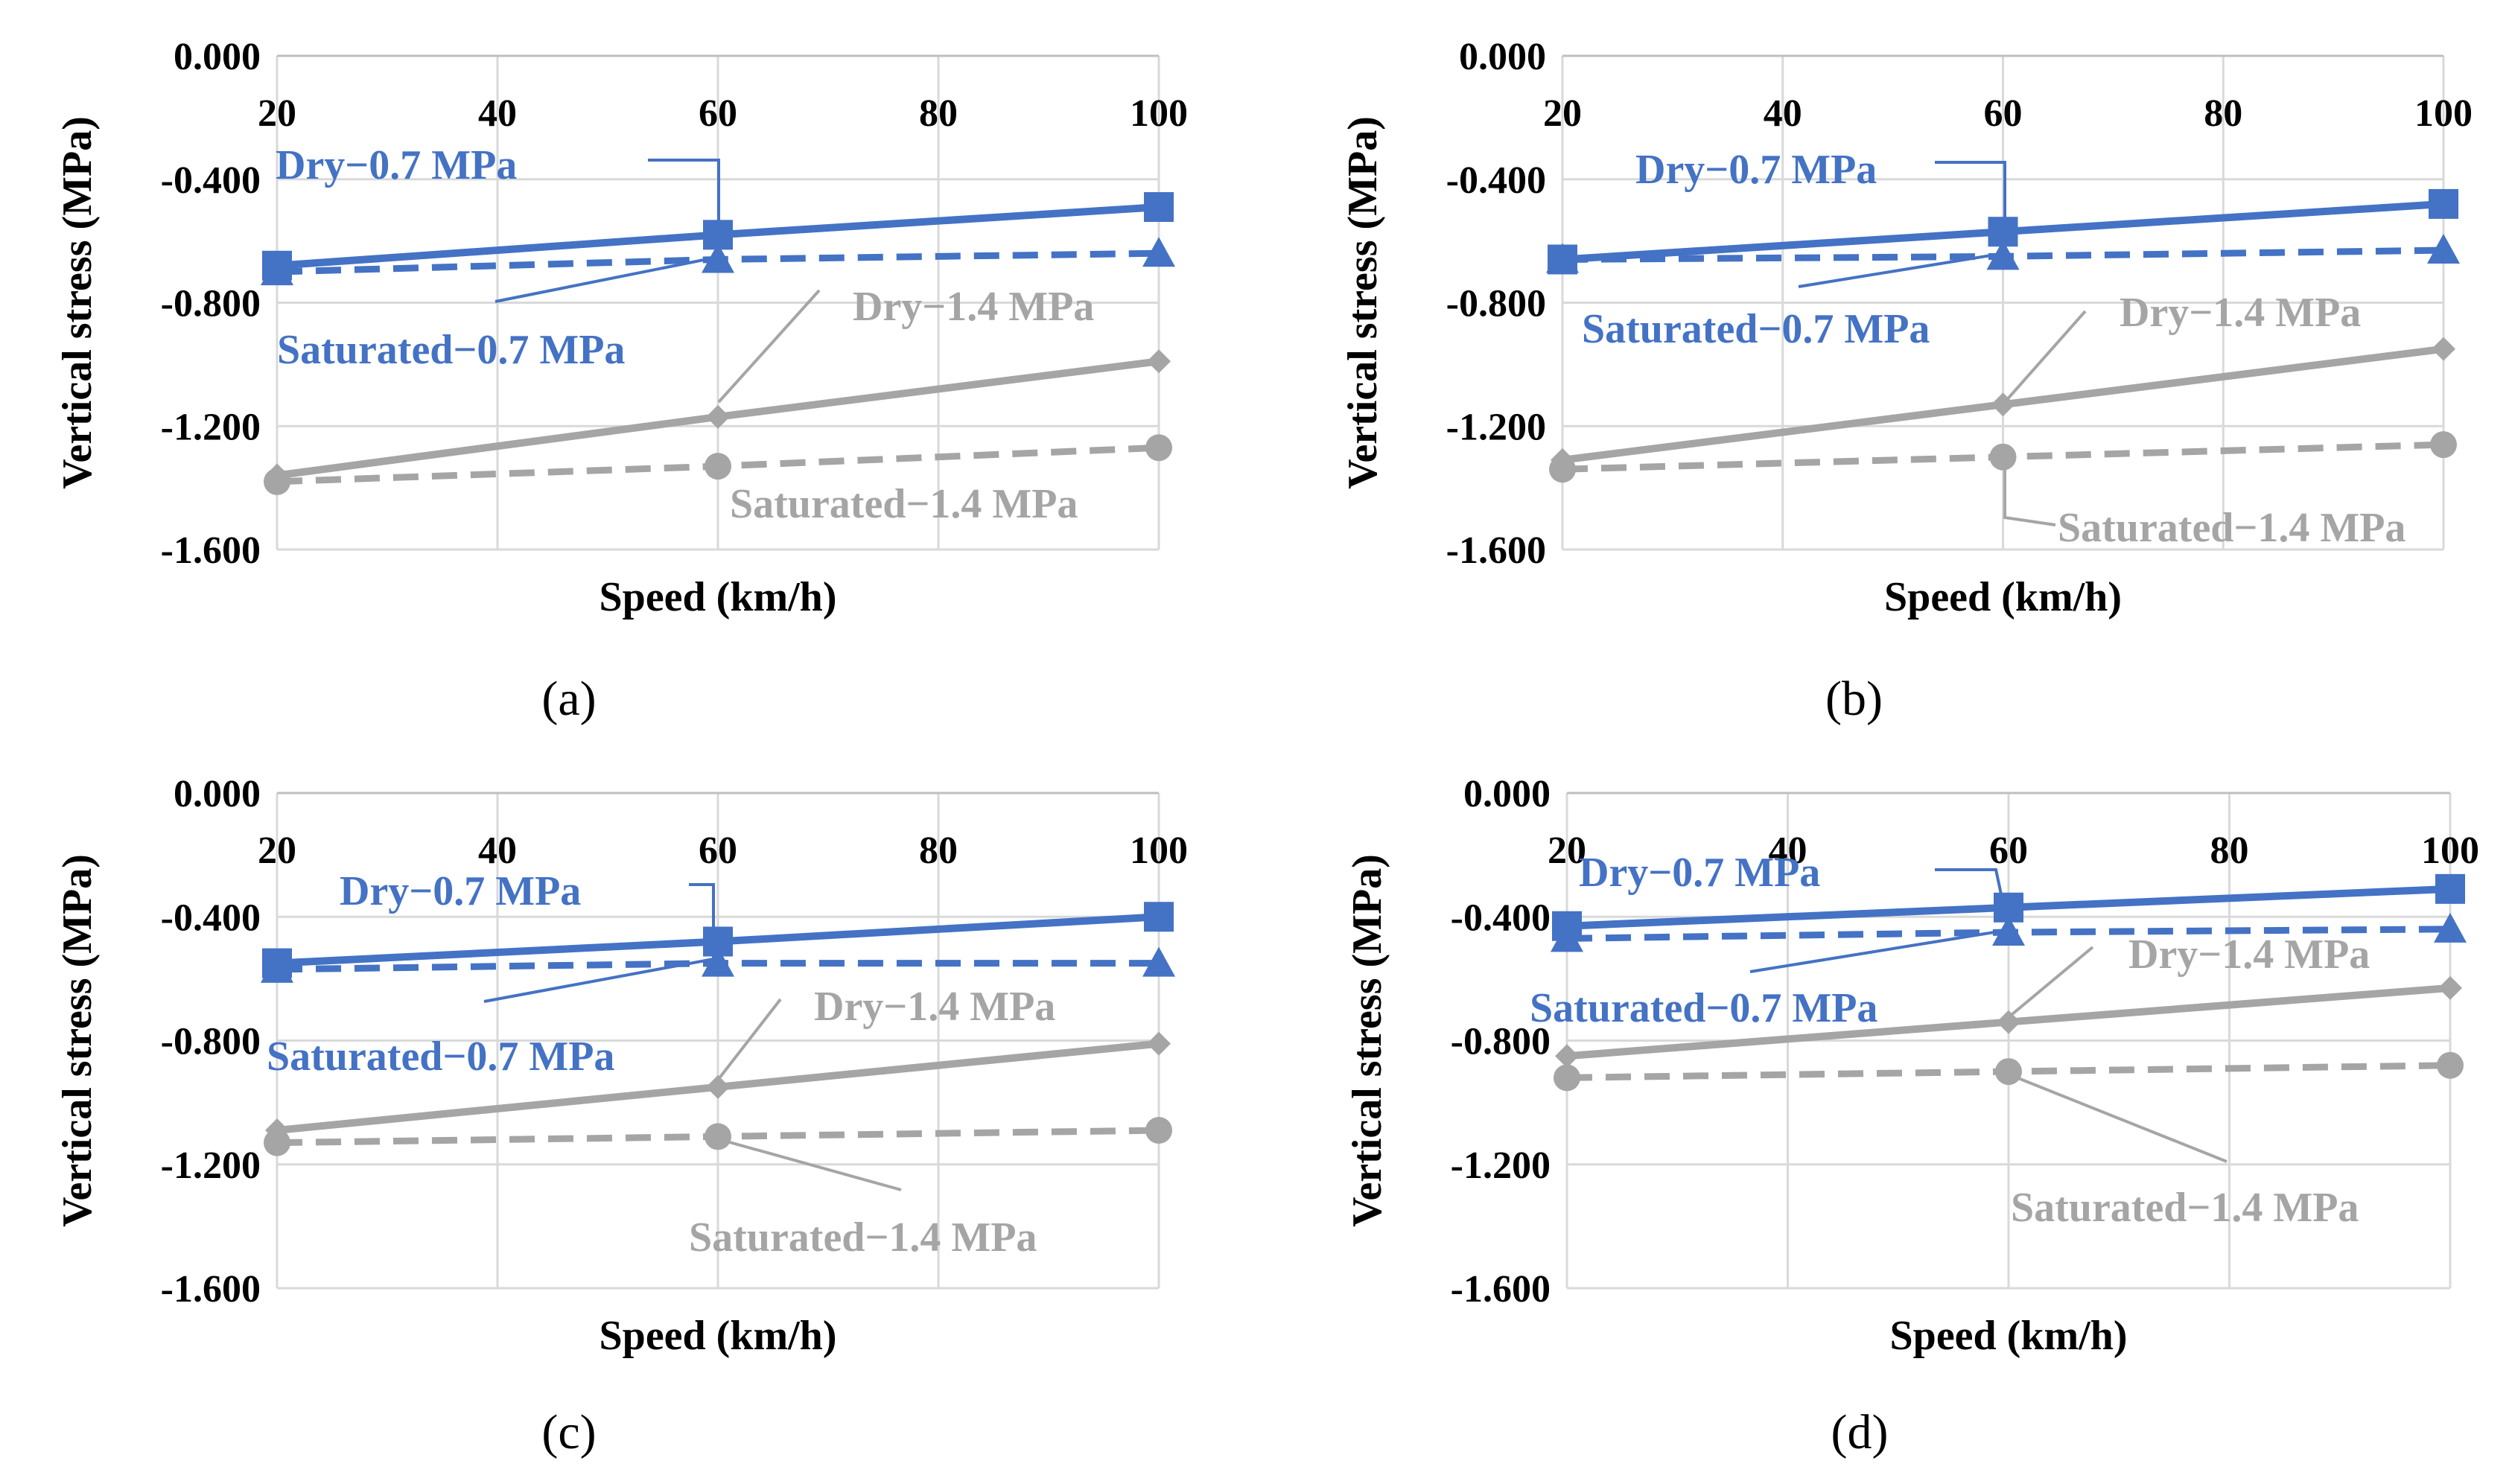 Image resolution: width=2512 pixels, height=1484 pixels. Describe the element at coordinates (2009, 1336) in the screenshot. I see `x-axis-title: Speed (km/h)` at that location.